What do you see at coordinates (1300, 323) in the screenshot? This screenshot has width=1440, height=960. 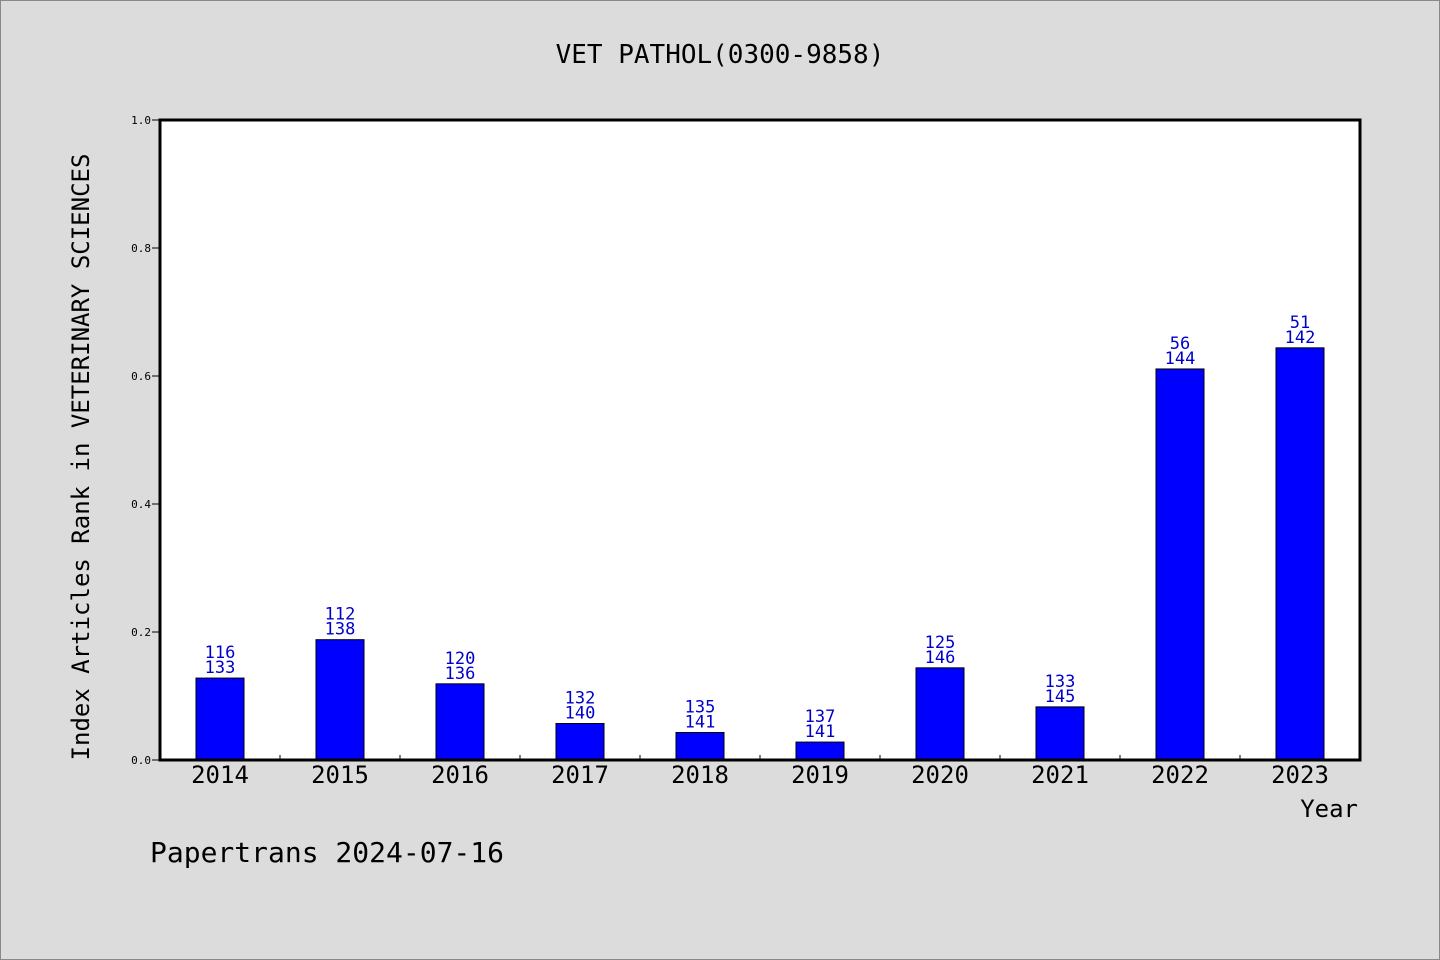 I see `data-label-rank-2023: 51` at bounding box center [1300, 323].